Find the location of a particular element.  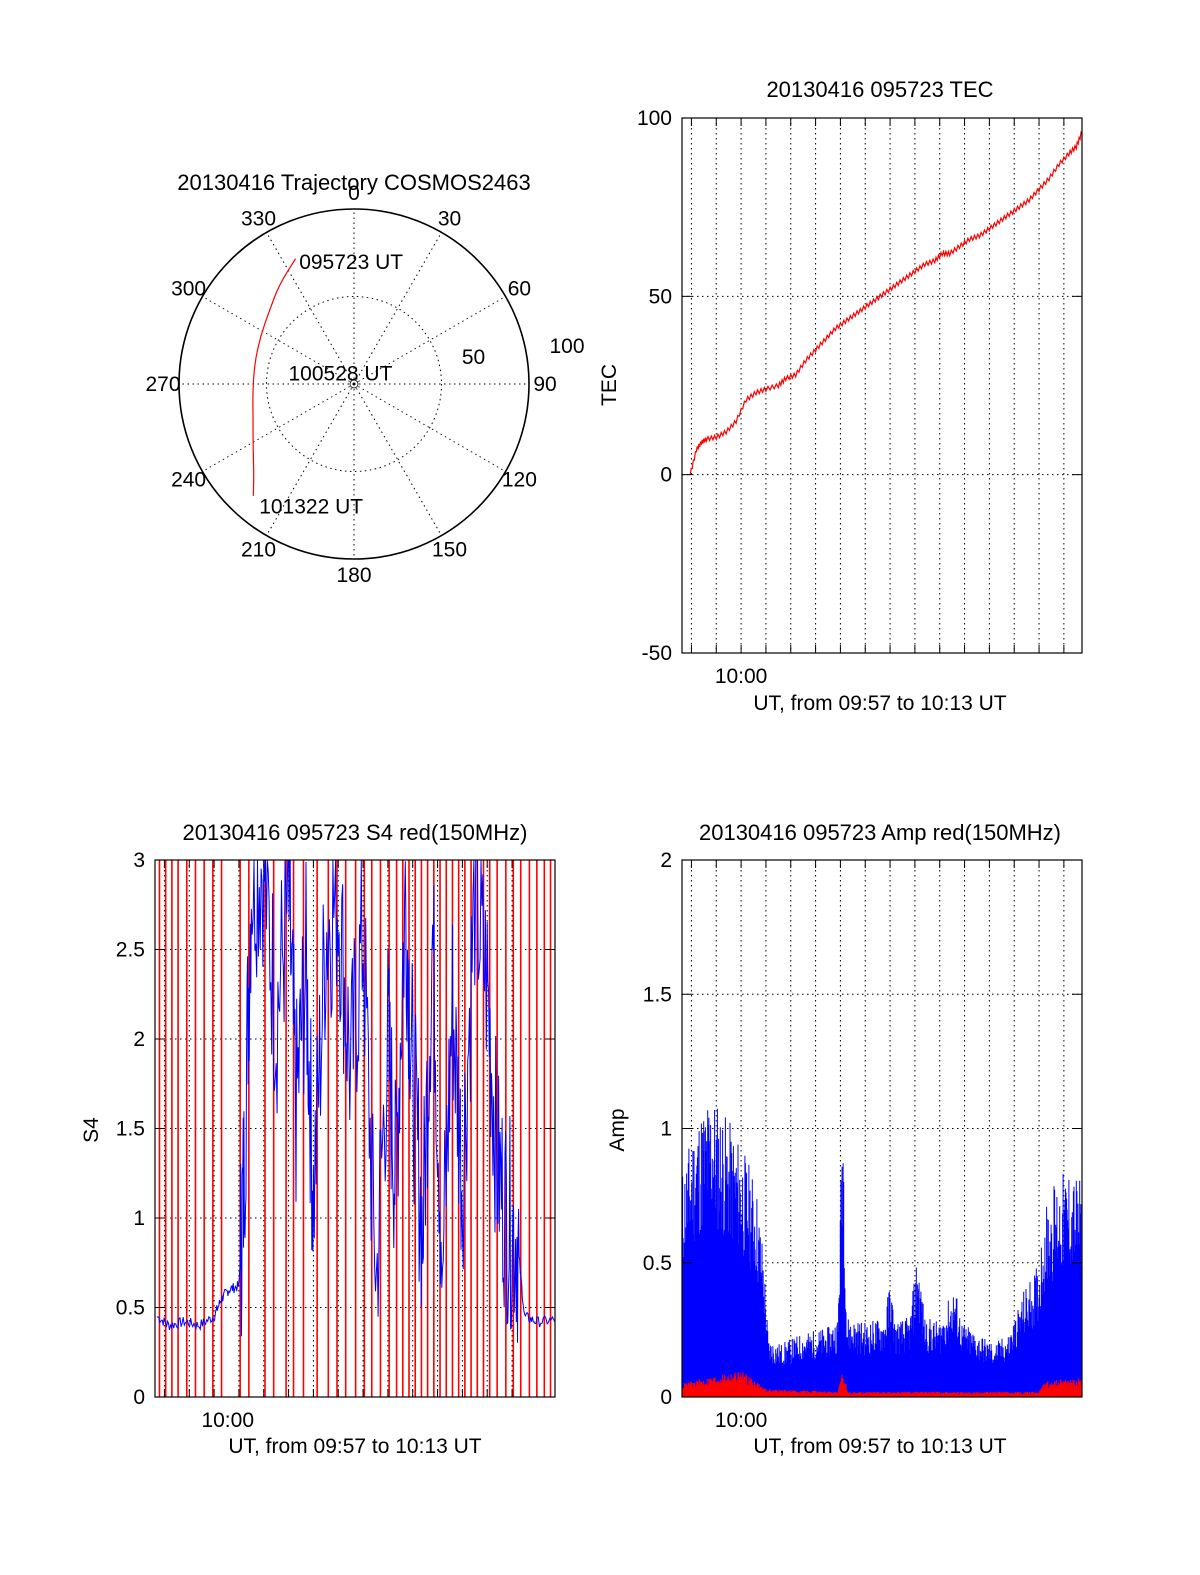

y-tick-label: -50 is located at coordinates (657, 653).